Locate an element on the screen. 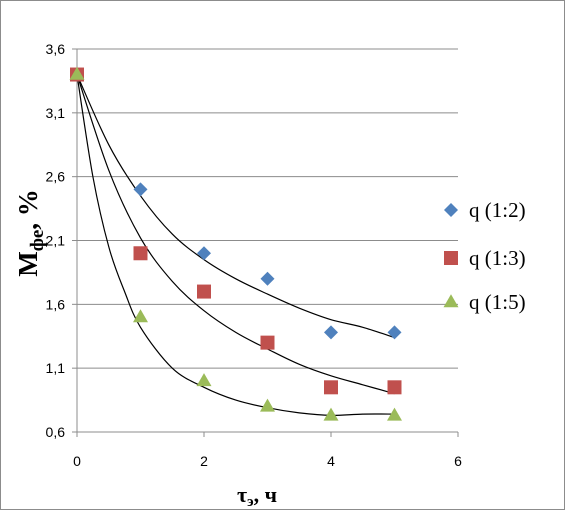 Image resolution: width=565 pixels, height=510 pixels. y-axis-title: Mфе, % is located at coordinates (30, 233).